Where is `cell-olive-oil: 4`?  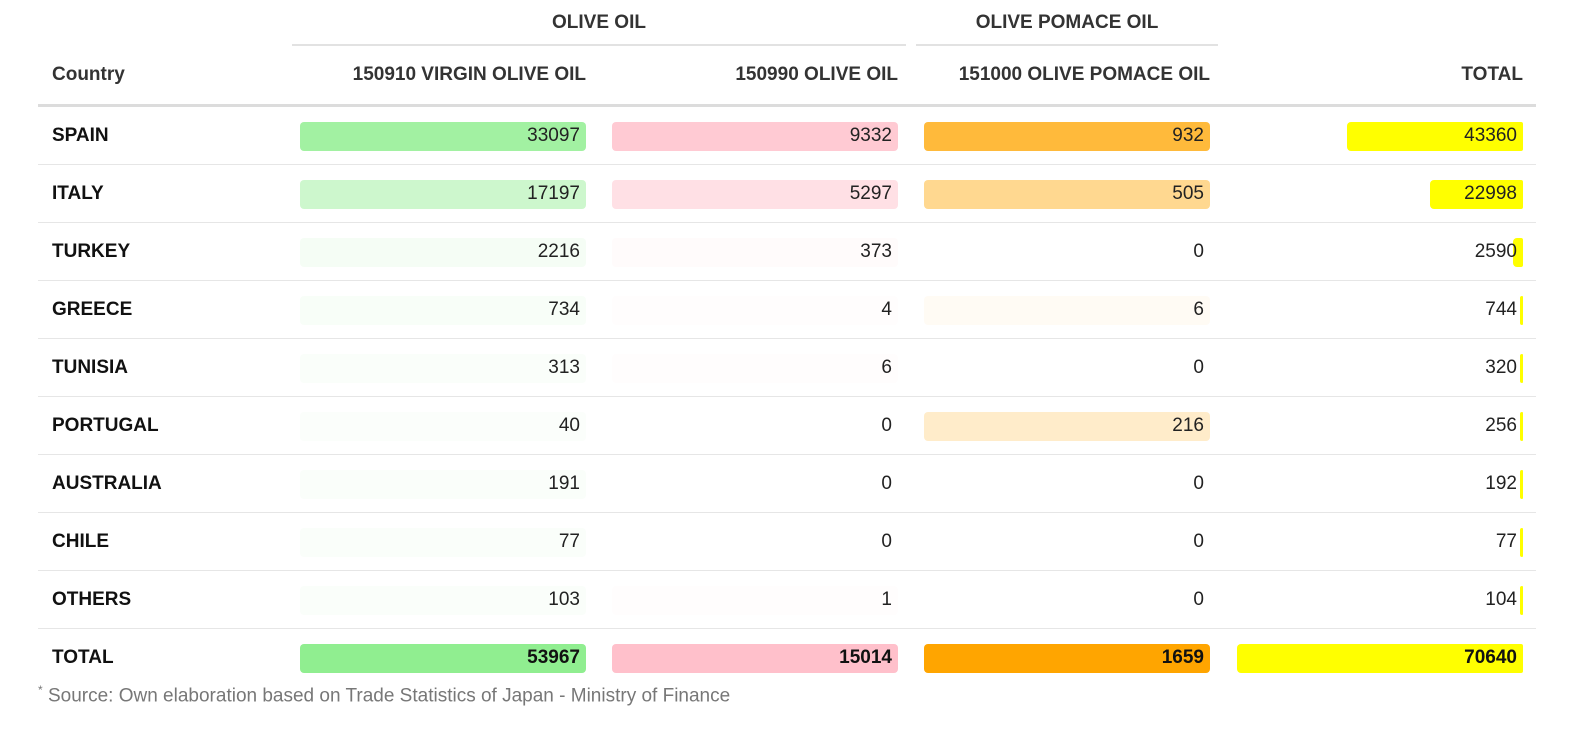 cell-olive-oil: 4 is located at coordinates (755, 309).